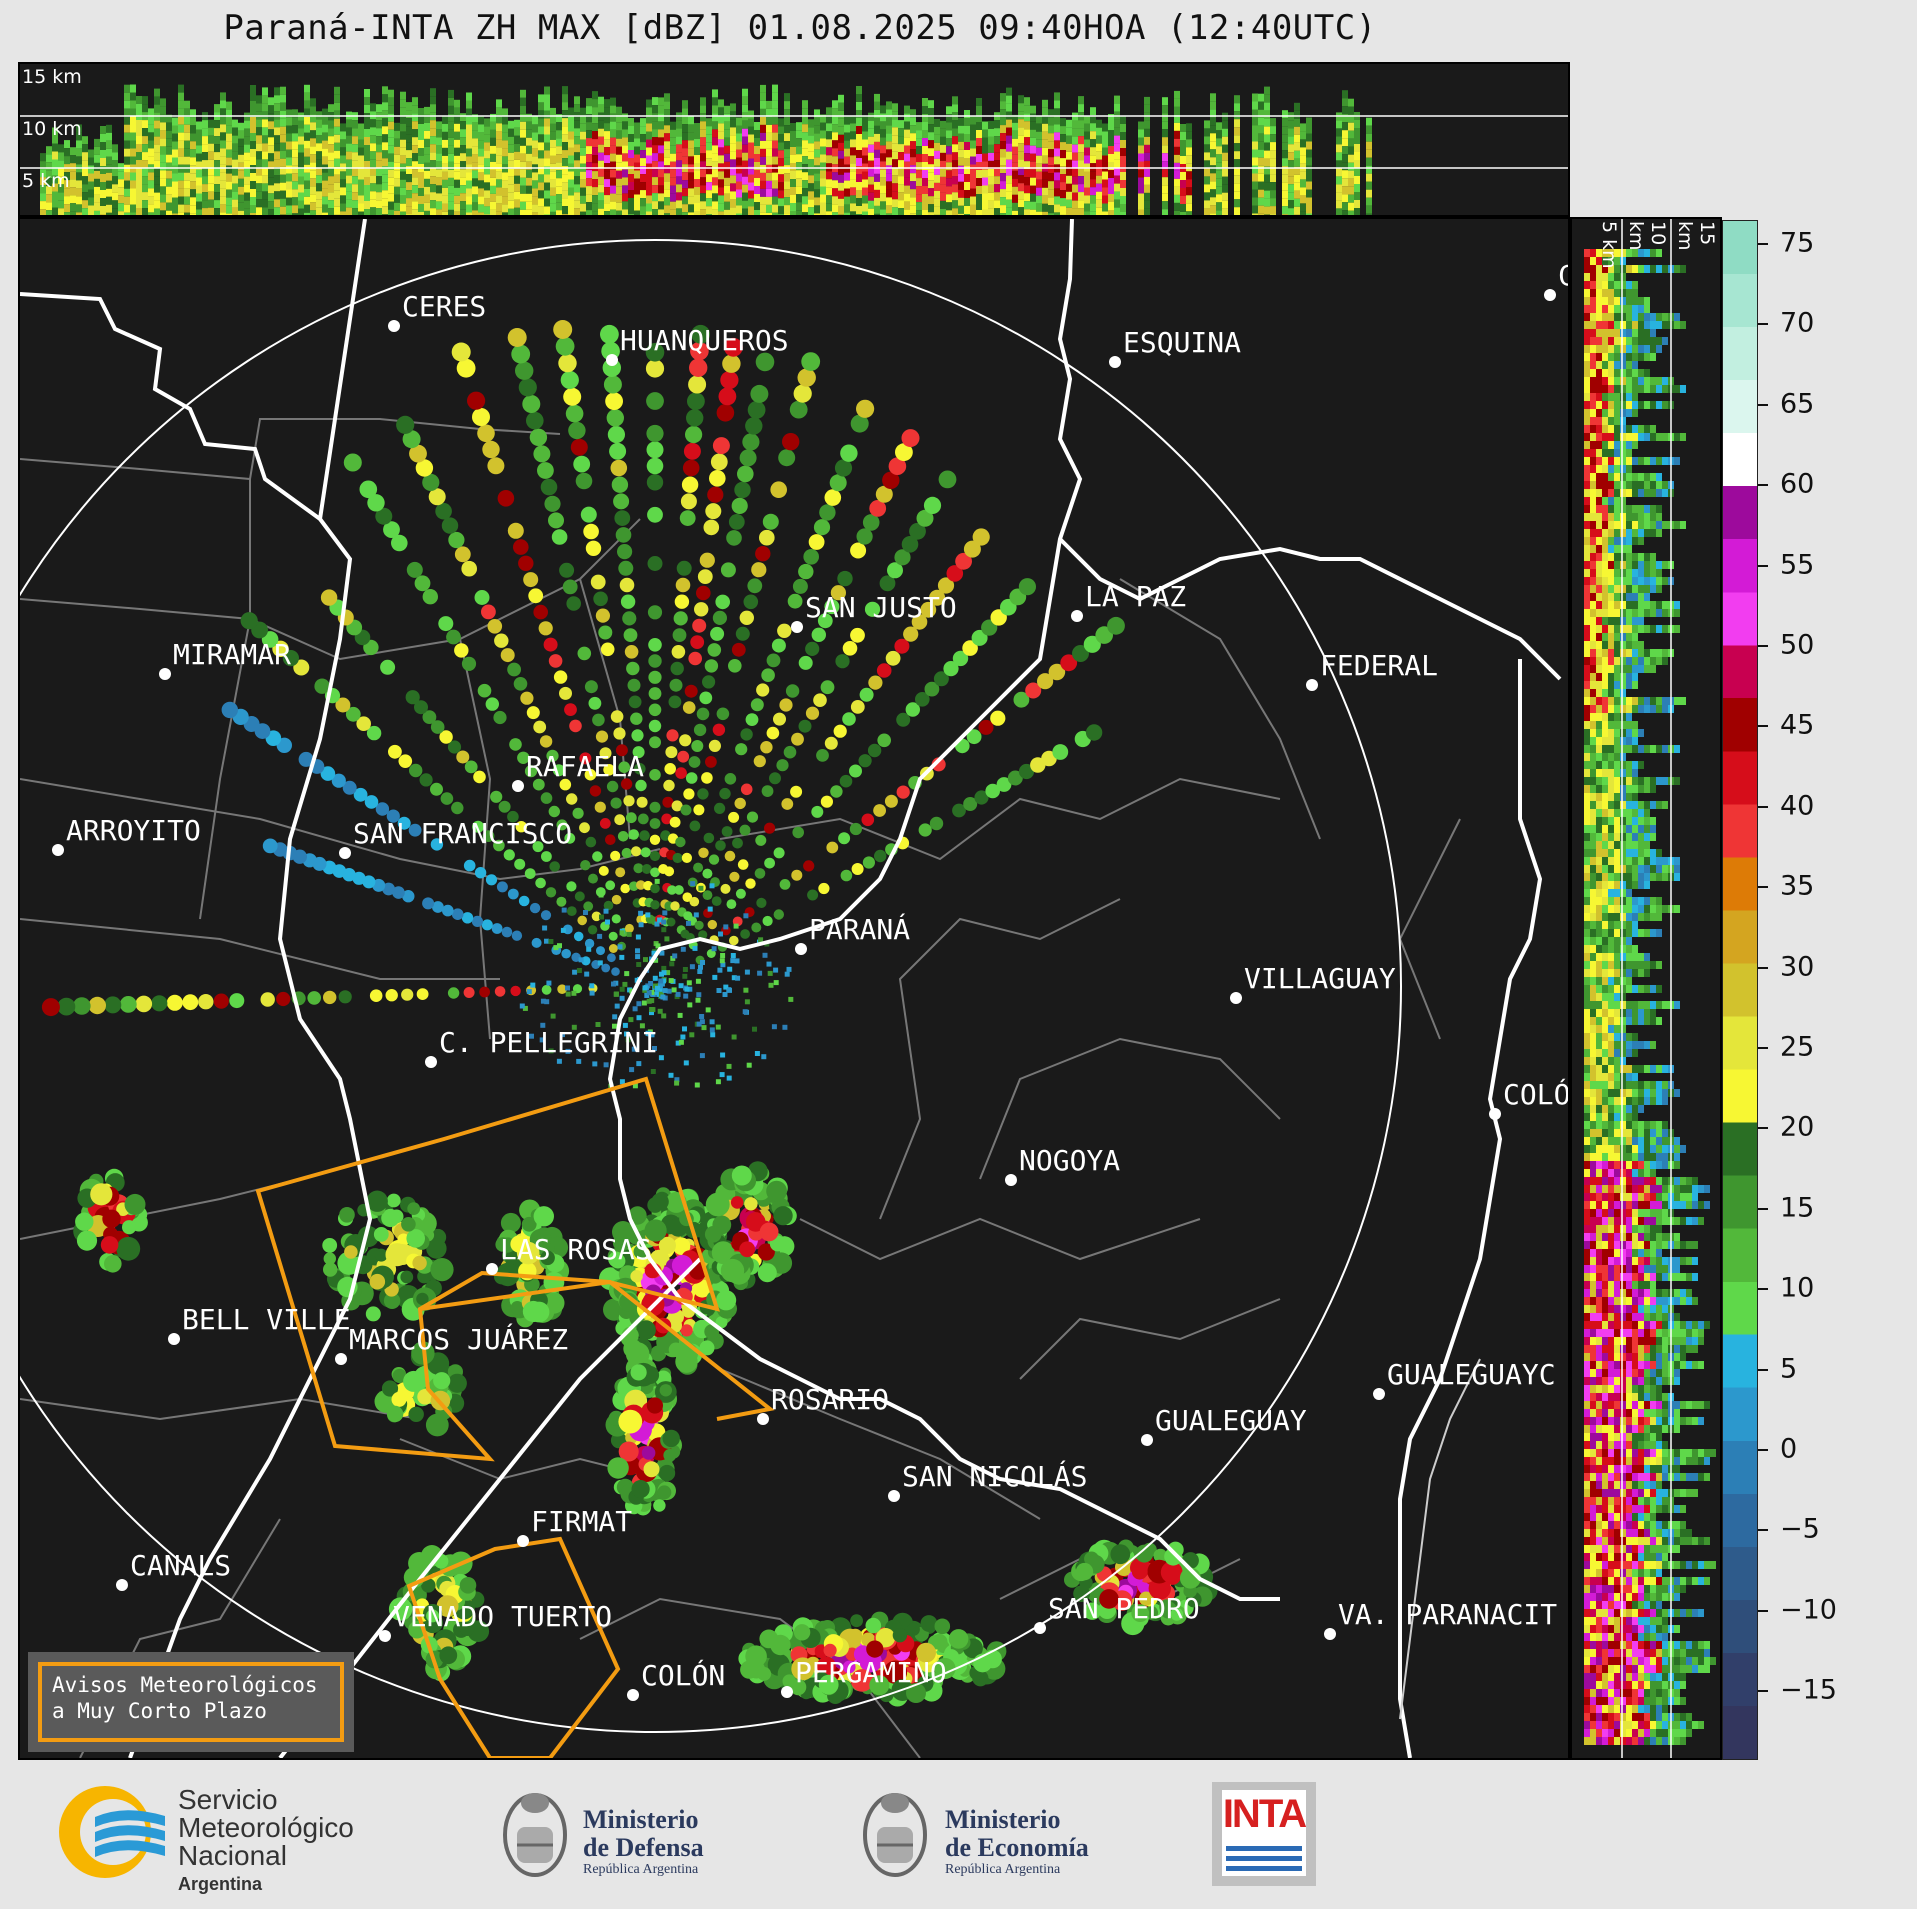  Describe the element at coordinates (676, 1679) in the screenshot. I see `city-marker: COLÓN` at that location.